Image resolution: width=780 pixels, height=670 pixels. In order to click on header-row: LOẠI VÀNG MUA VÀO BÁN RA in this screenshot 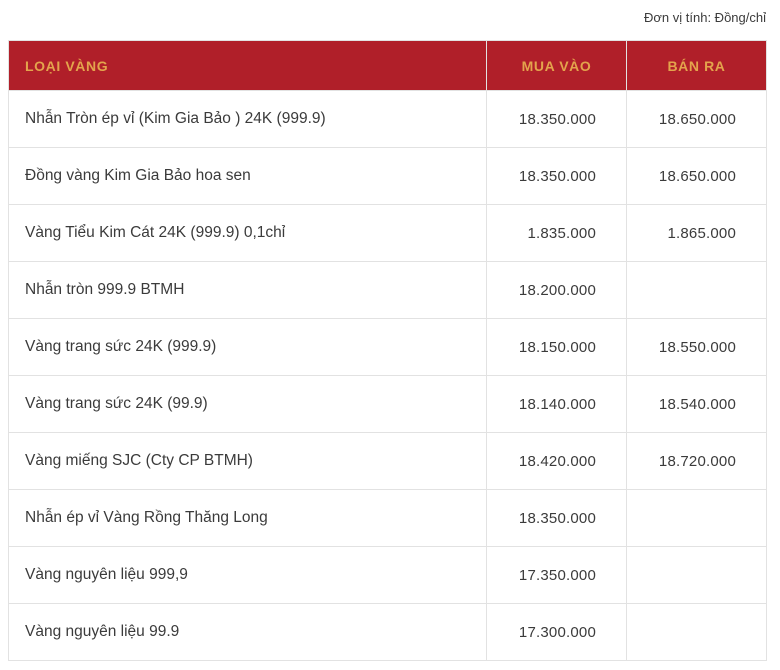, I will do `click(387, 65)`.